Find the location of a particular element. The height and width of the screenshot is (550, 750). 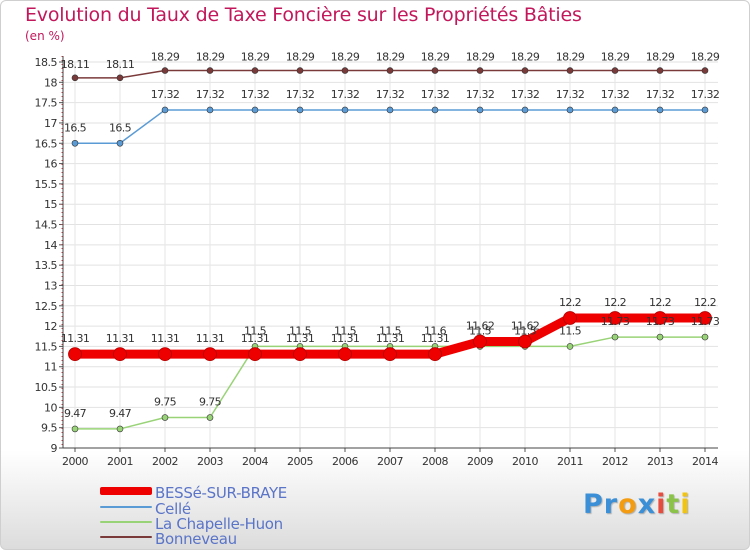

y-tick-label: 9 is located at coordinates (54, 448).